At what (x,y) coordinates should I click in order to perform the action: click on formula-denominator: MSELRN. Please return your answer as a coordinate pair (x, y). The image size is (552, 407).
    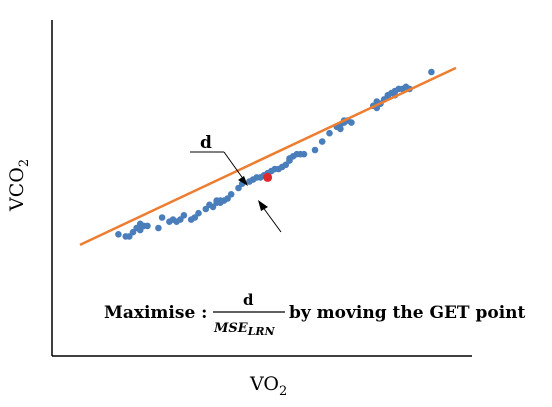
    Looking at the image, I should click on (244, 329).